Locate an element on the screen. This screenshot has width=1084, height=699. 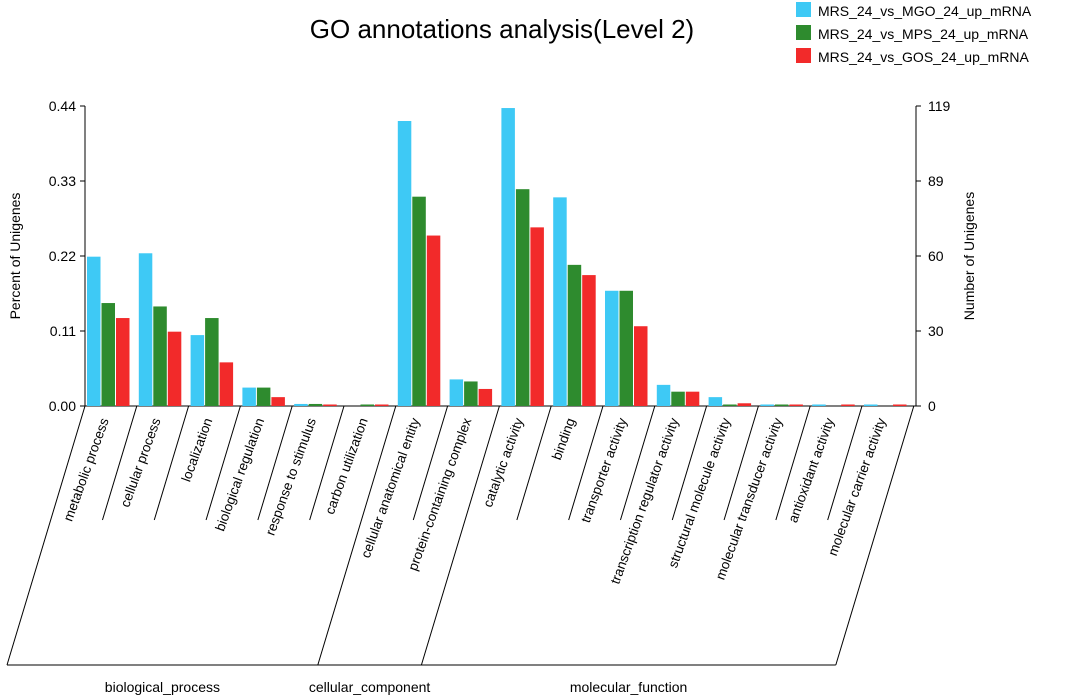
legend-label-mps: MRS_24_vs_MPS_24_up_mRNA is located at coordinates (923, 34).